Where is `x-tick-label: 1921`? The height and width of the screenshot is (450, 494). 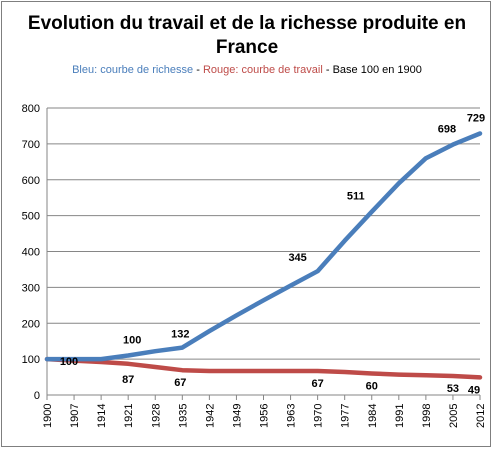 x-tick-label: 1921 is located at coordinates (129, 416).